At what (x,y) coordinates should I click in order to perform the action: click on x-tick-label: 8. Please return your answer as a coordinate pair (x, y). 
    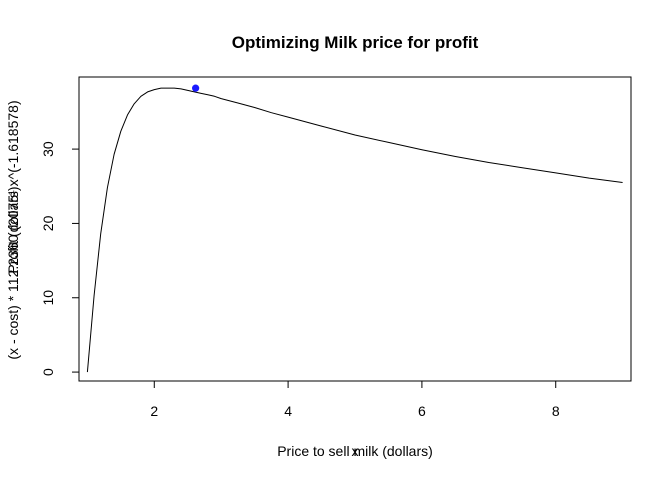
    Looking at the image, I should click on (556, 411).